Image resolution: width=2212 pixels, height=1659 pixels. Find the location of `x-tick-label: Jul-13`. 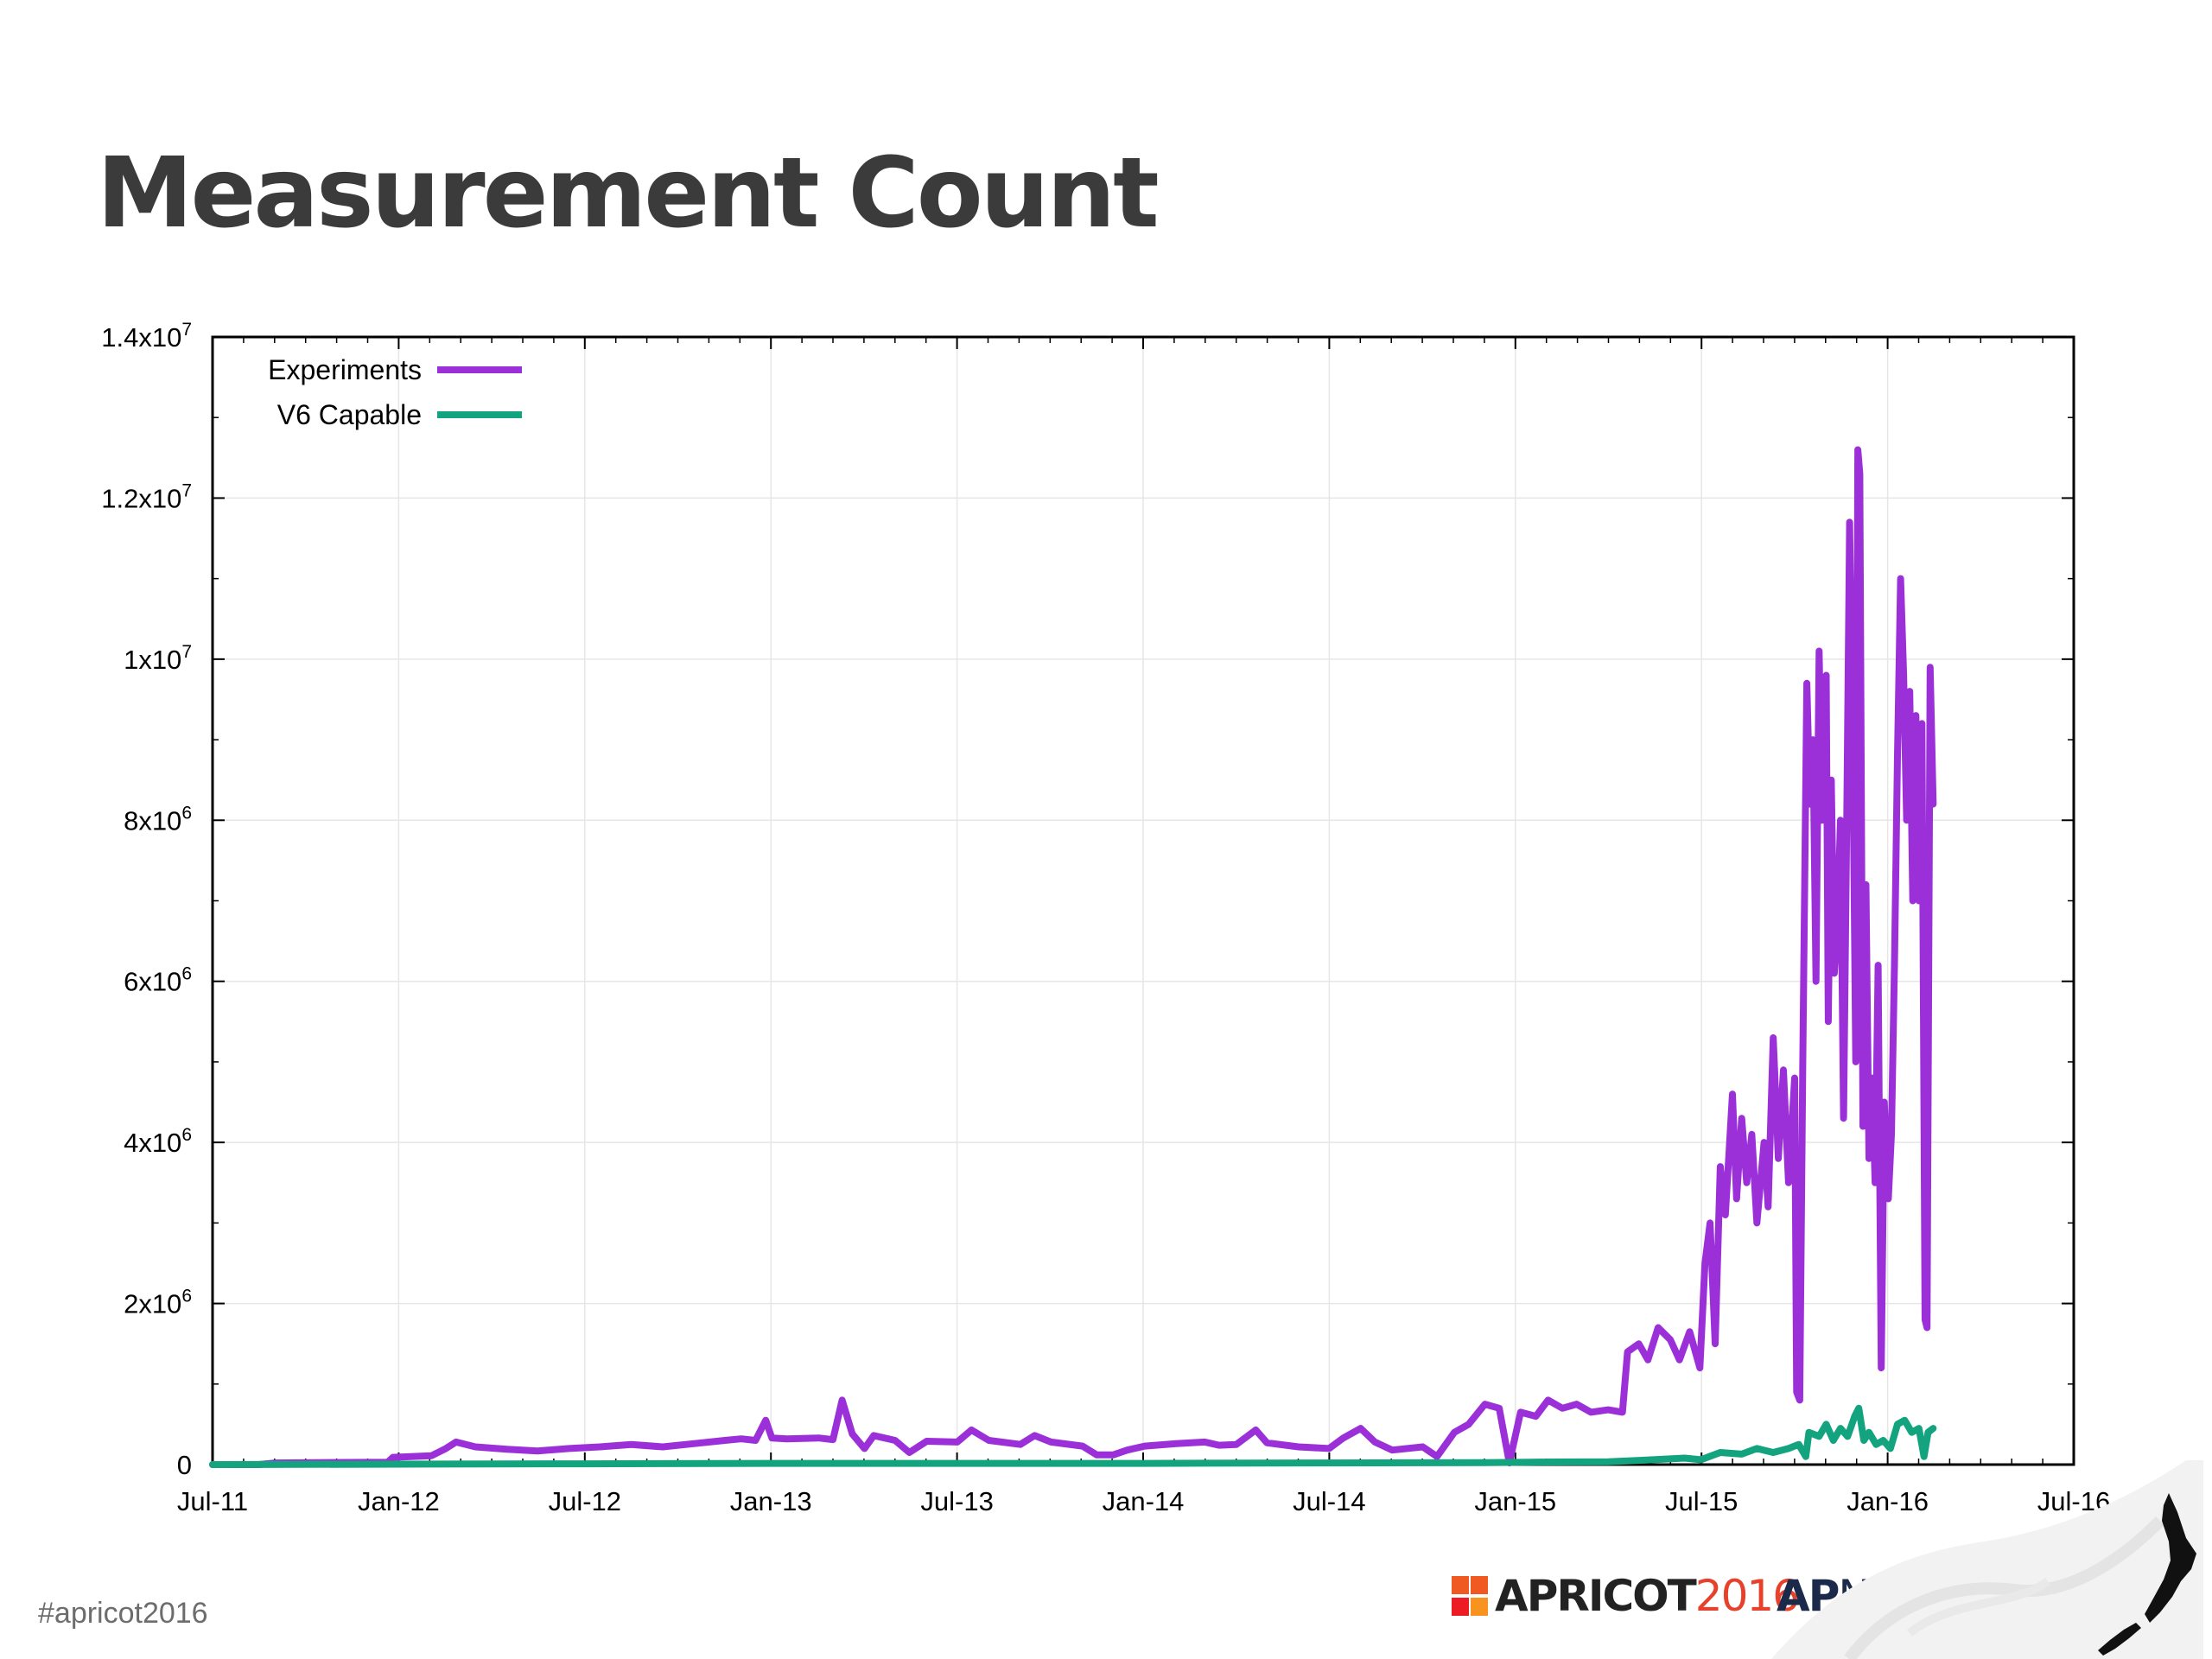

x-tick-label: Jul-13 is located at coordinates (956, 1501).